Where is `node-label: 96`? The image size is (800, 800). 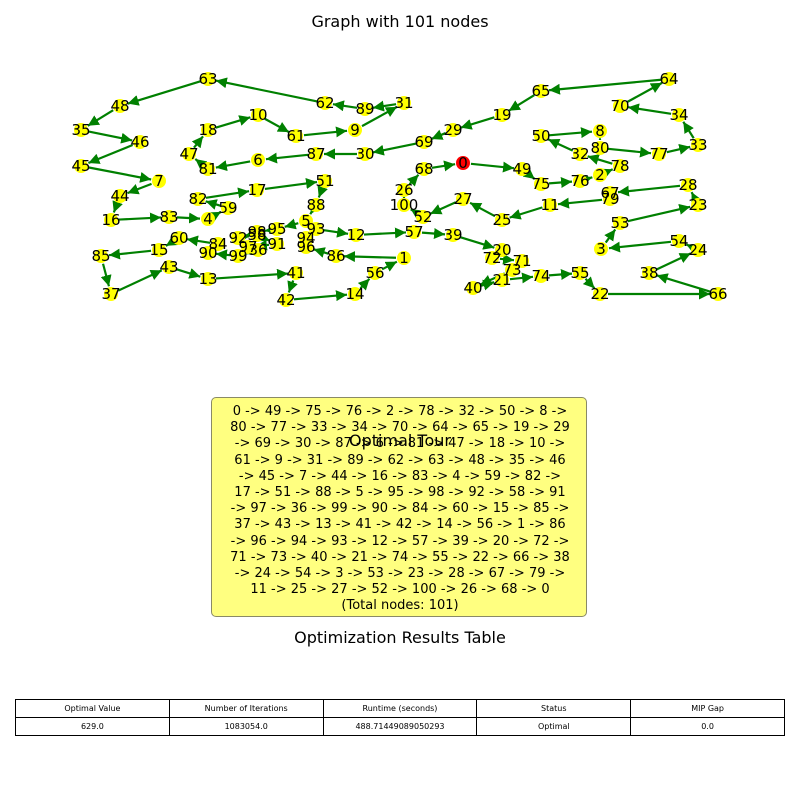
node-label: 96 is located at coordinates (305, 247).